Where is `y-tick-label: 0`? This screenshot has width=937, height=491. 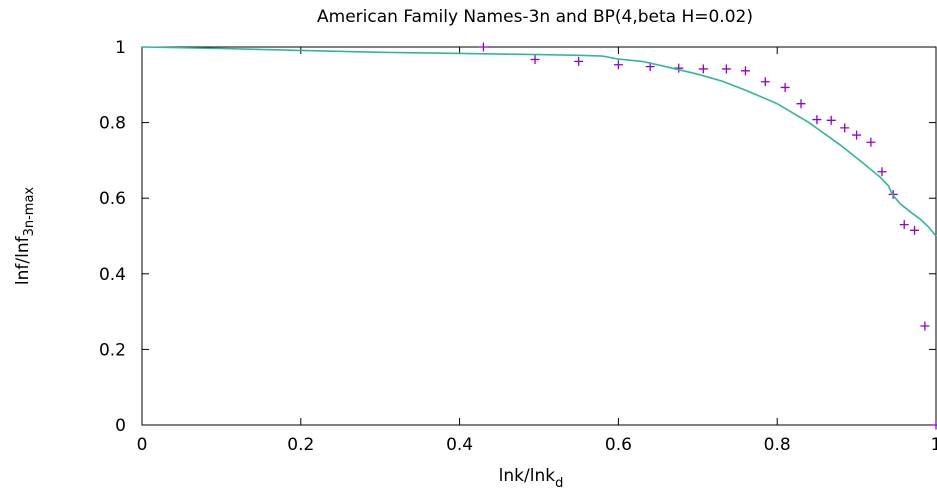 y-tick-label: 0 is located at coordinates (120, 426).